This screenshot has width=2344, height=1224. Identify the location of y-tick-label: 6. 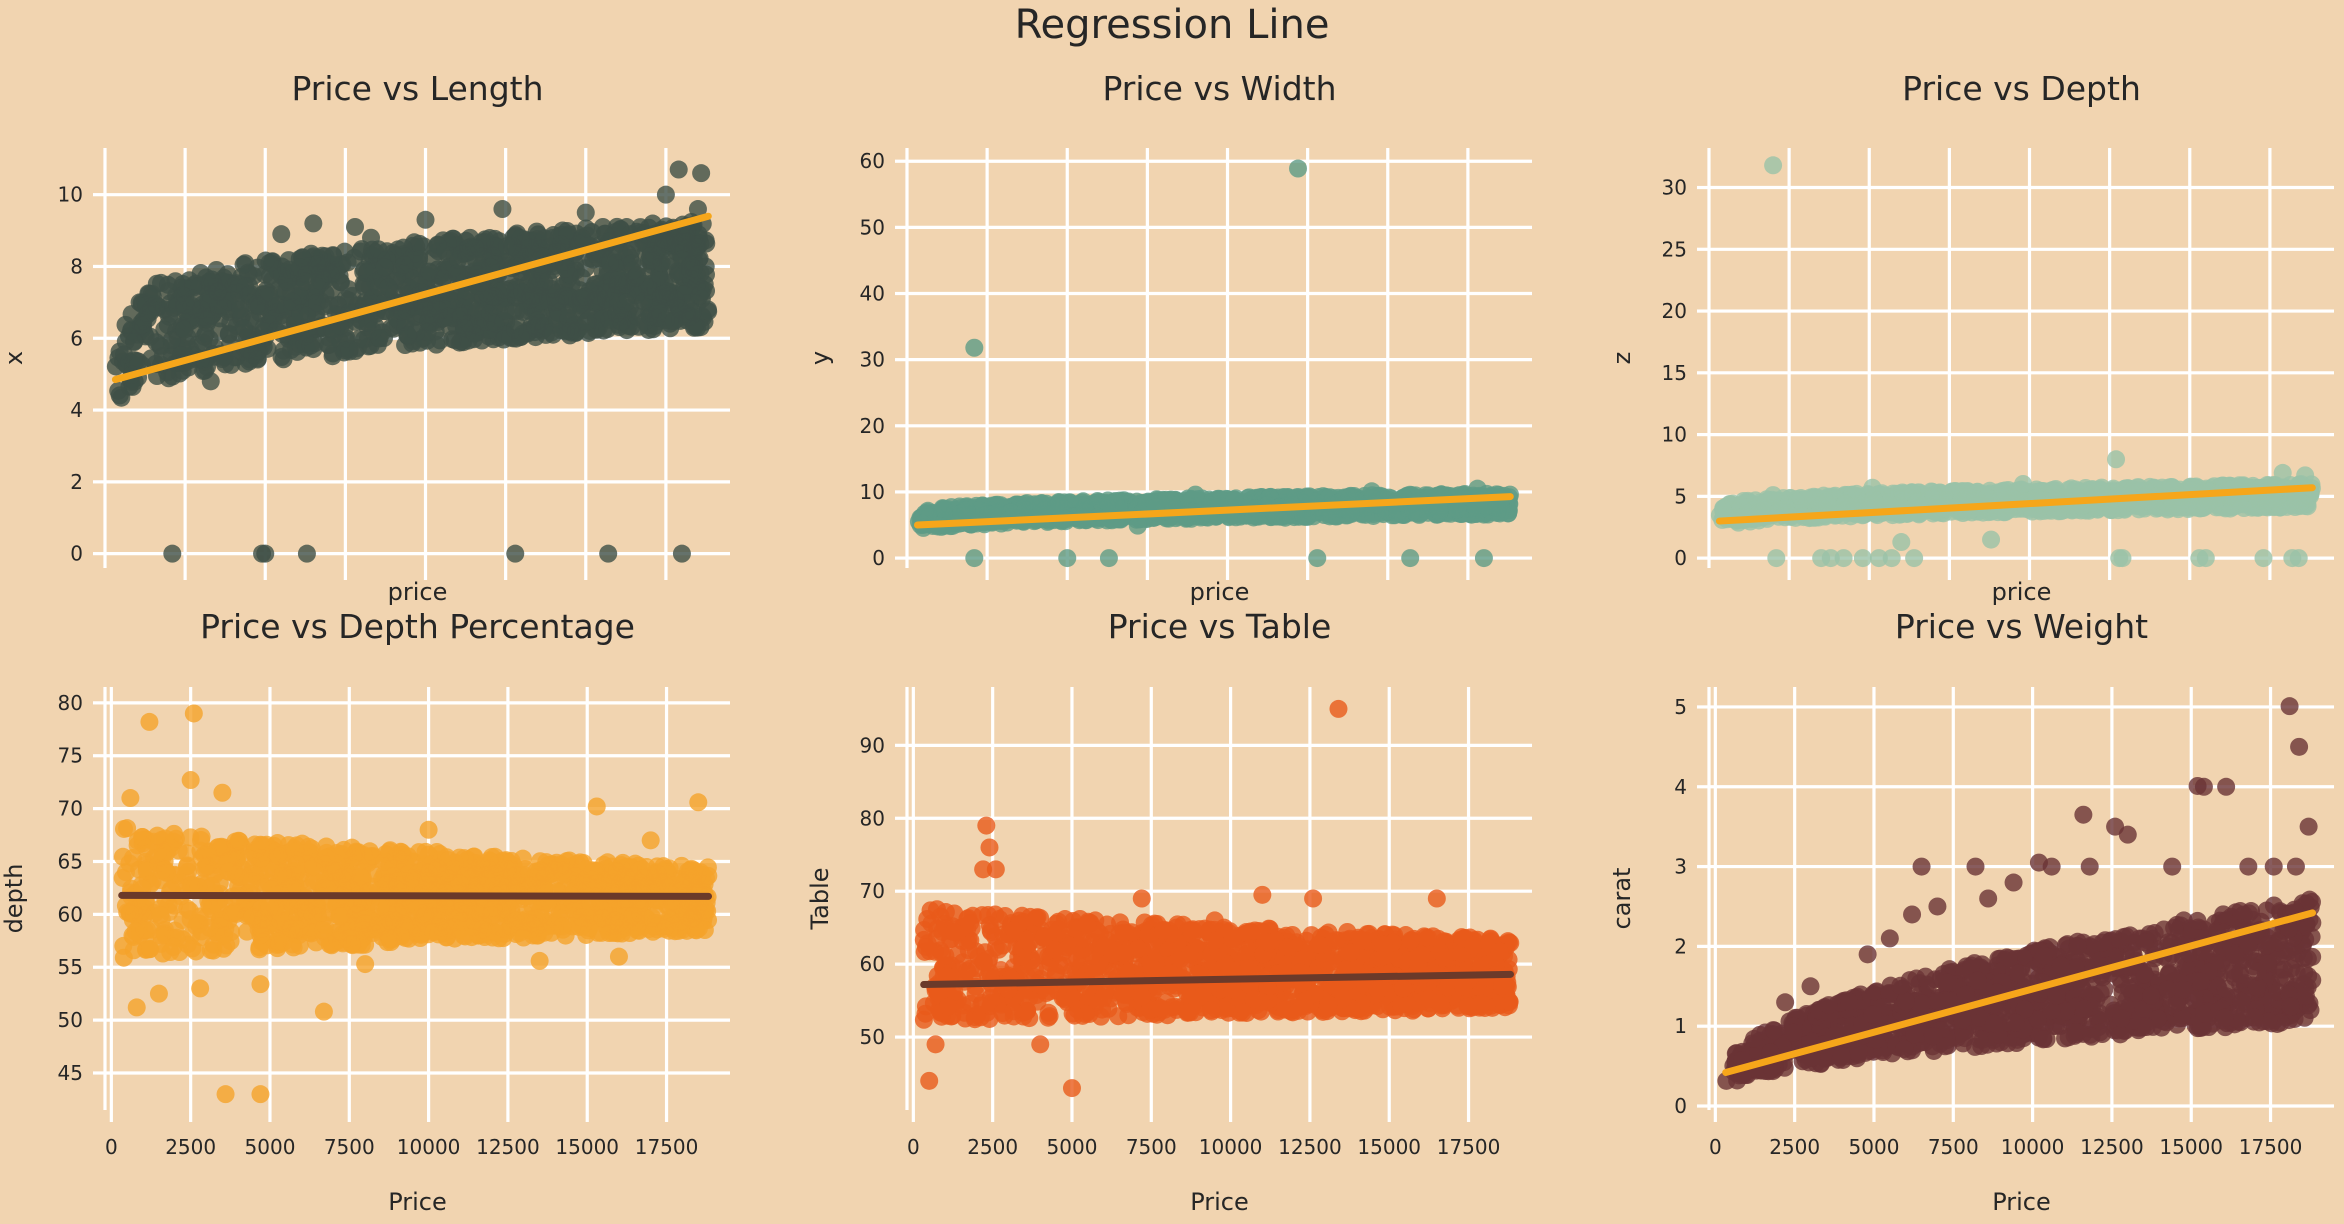
(76, 338).